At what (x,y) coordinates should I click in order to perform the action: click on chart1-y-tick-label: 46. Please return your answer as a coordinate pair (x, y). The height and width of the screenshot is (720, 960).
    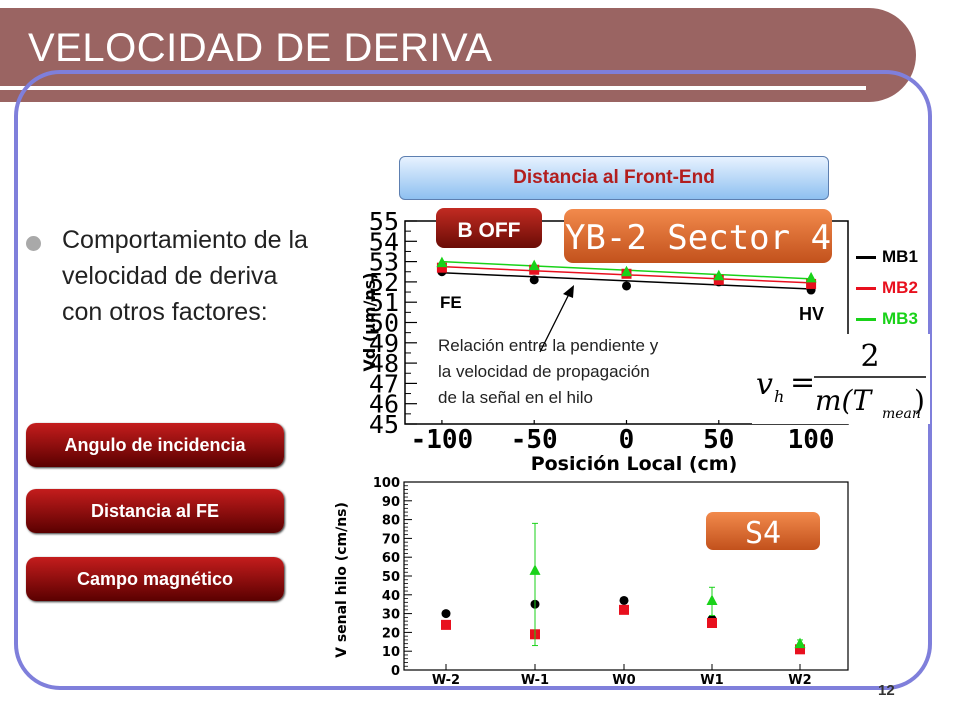
    Looking at the image, I should click on (384, 404).